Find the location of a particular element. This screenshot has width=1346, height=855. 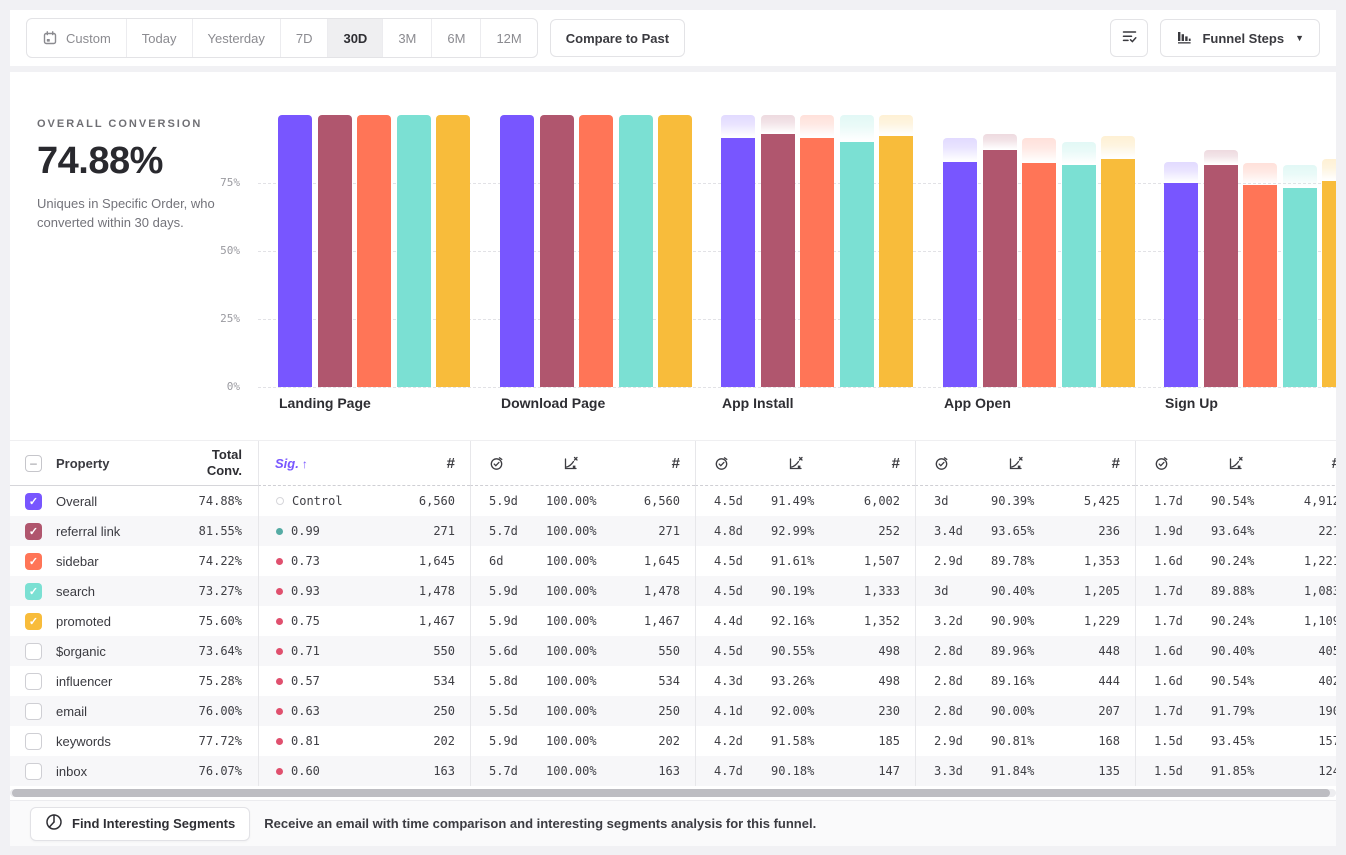

sig-sort-header: Sig. ↑ is located at coordinates (291, 463).